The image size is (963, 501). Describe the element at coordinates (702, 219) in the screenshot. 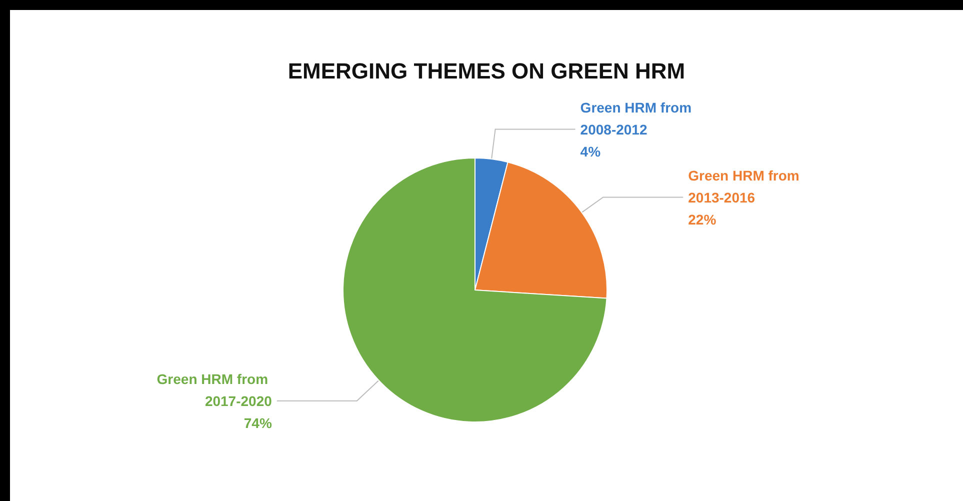

I see `data-label: 22%` at that location.